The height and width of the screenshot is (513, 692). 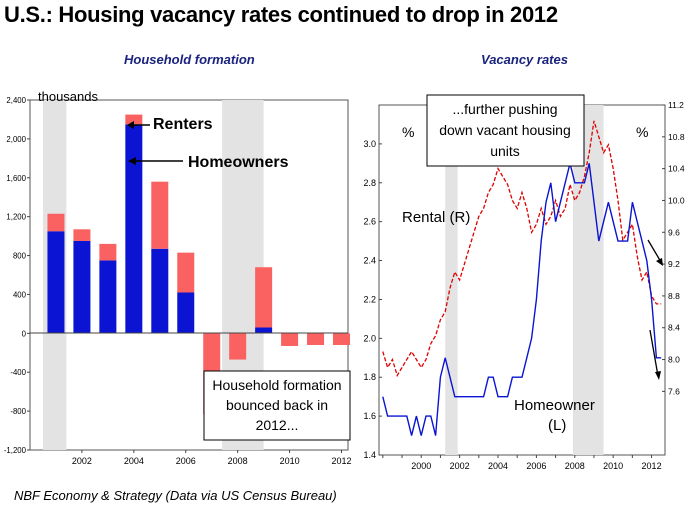 I want to click on right-right-y-tick-label: 10.0, so click(x=676, y=200).